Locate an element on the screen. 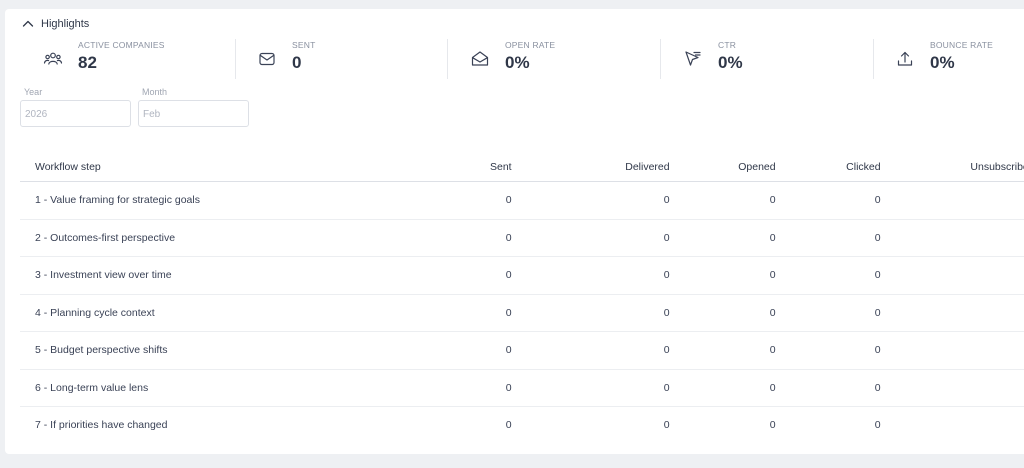  column-header-clicked: Clicked is located at coordinates (828, 167).